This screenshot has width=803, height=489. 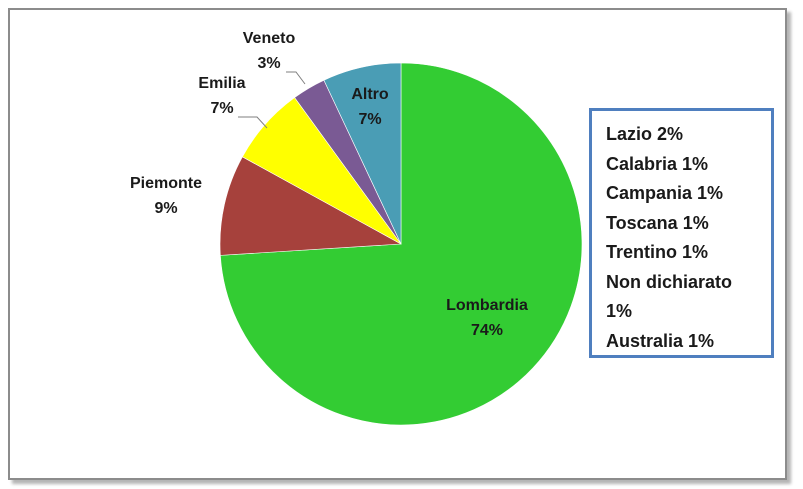 What do you see at coordinates (269, 38) in the screenshot?
I see `slice-label: Veneto` at bounding box center [269, 38].